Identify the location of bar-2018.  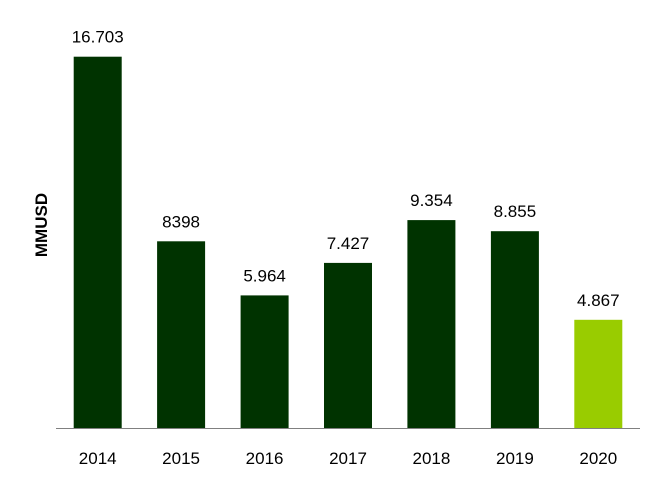
(431, 324).